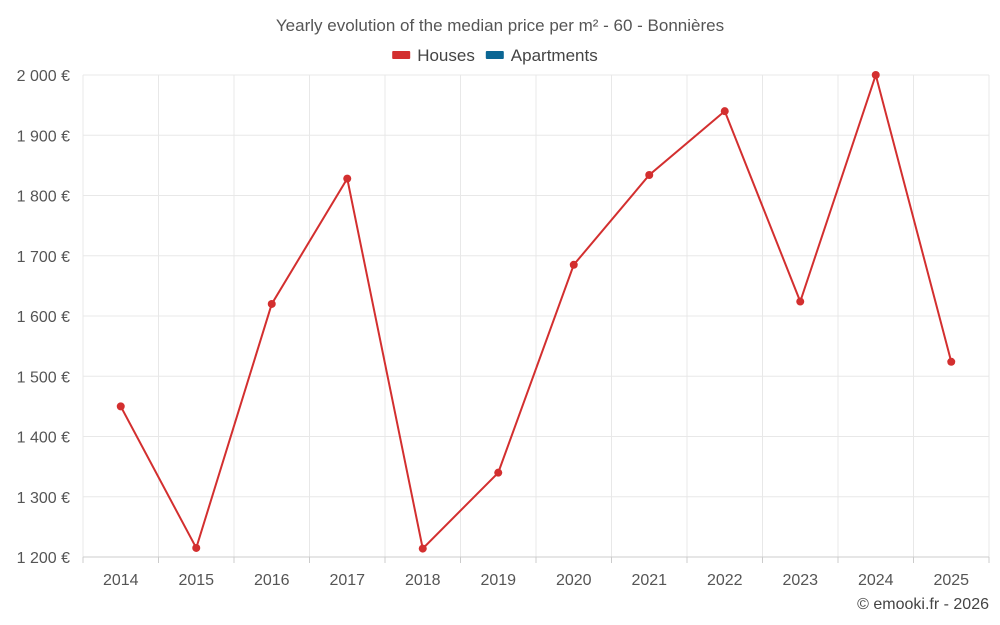 This screenshot has height=625, width=1000. What do you see at coordinates (574, 580) in the screenshot?
I see `x-tick-label: 2020` at bounding box center [574, 580].